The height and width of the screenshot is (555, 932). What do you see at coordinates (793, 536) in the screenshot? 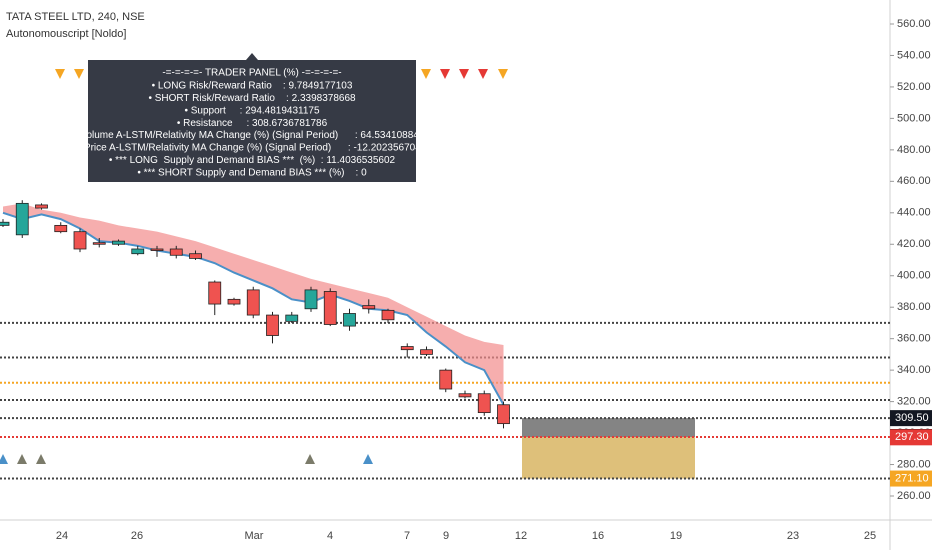
I see `x-tick-label: 23` at bounding box center [793, 536].